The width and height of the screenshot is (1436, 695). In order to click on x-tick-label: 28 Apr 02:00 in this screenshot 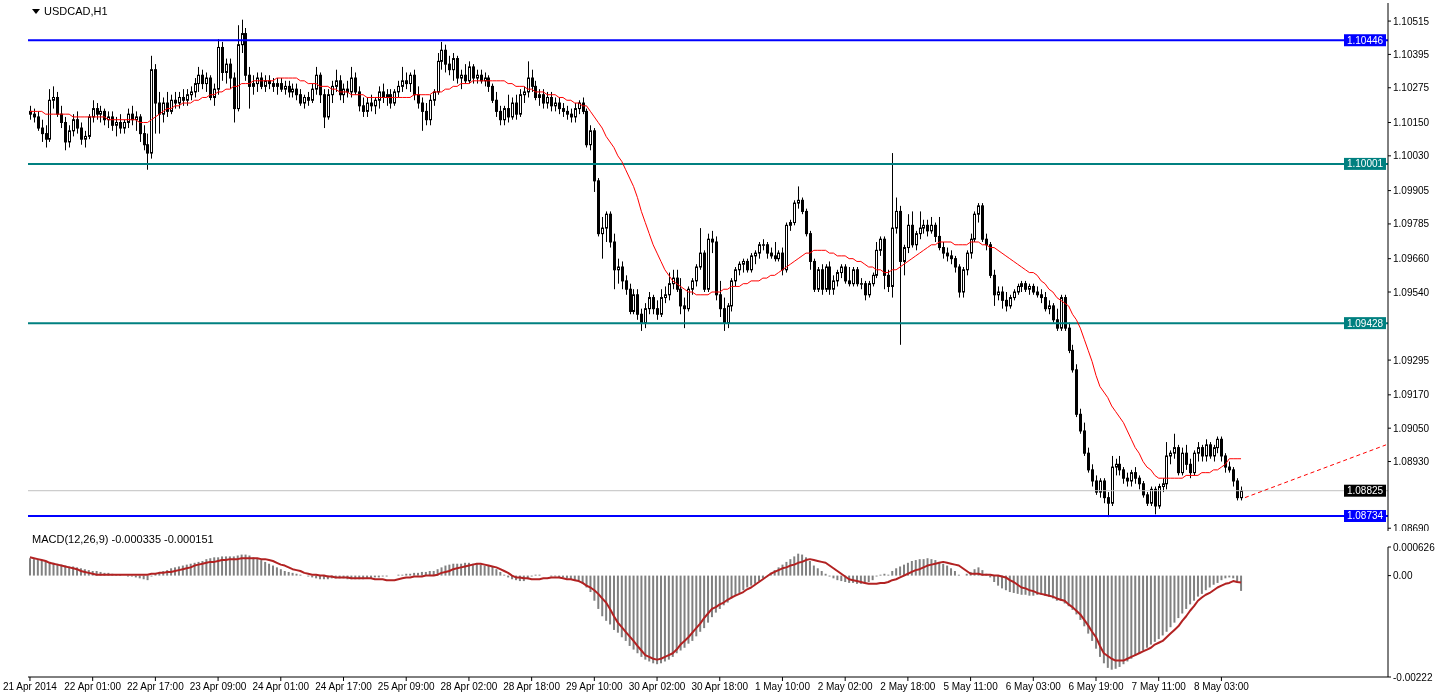, I will do `click(469, 687)`.